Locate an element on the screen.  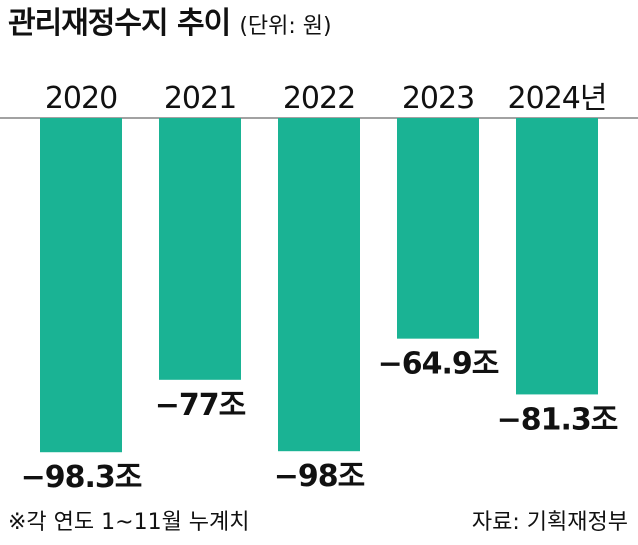
bar-2020 is located at coordinates (81, 285).